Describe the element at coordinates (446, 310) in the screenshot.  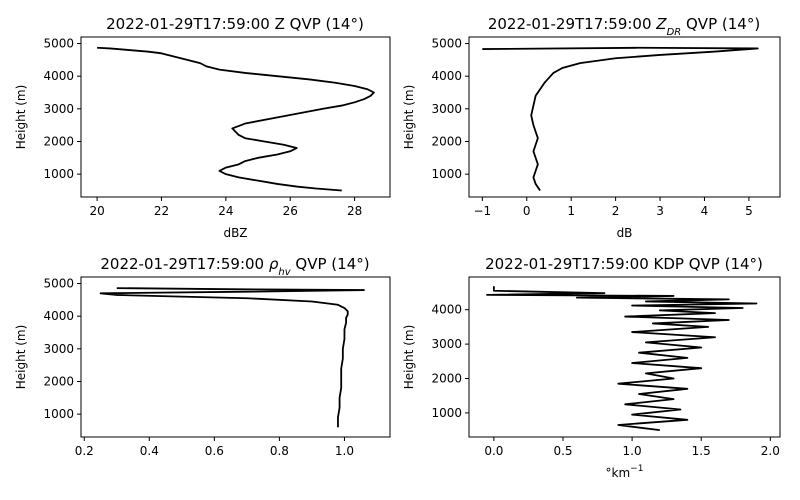
I see `kdp-y-tick-label: 4000` at that location.